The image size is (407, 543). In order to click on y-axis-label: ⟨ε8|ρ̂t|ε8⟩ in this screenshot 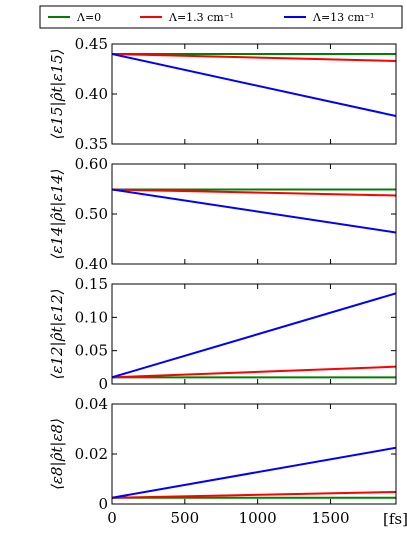, I will do `click(57, 454)`.